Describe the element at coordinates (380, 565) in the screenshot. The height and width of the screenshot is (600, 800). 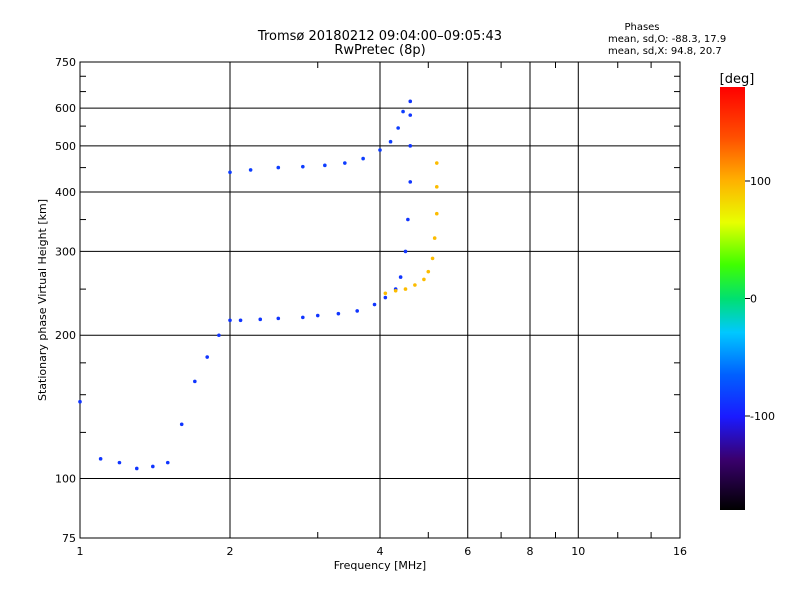
I see `x-axis-label: Frequency [MHz]` at that location.